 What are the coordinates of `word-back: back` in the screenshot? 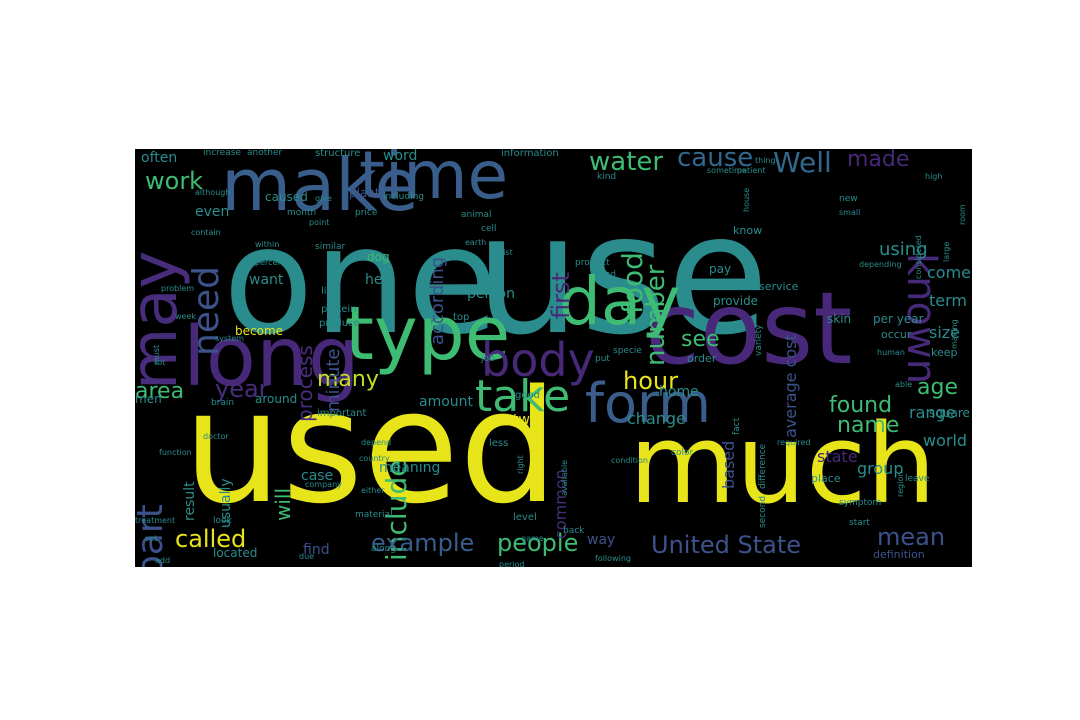 It's located at (574, 531).